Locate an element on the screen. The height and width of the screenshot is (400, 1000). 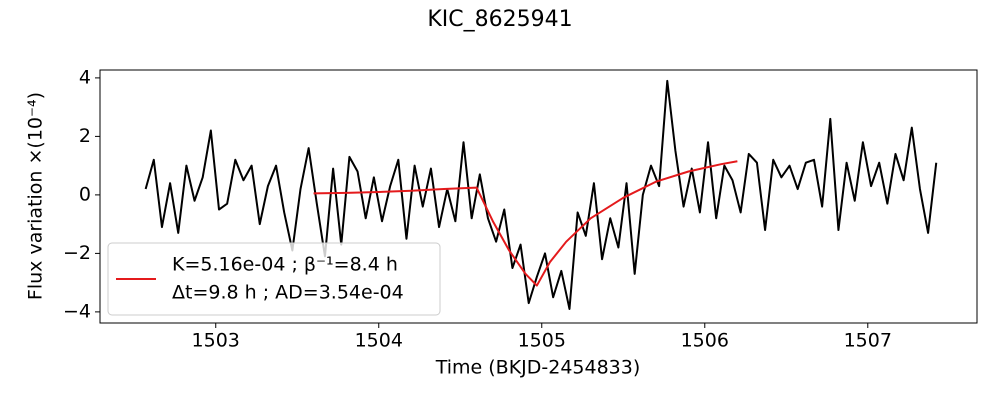
y-tick-label: 4 is located at coordinates (85, 77).